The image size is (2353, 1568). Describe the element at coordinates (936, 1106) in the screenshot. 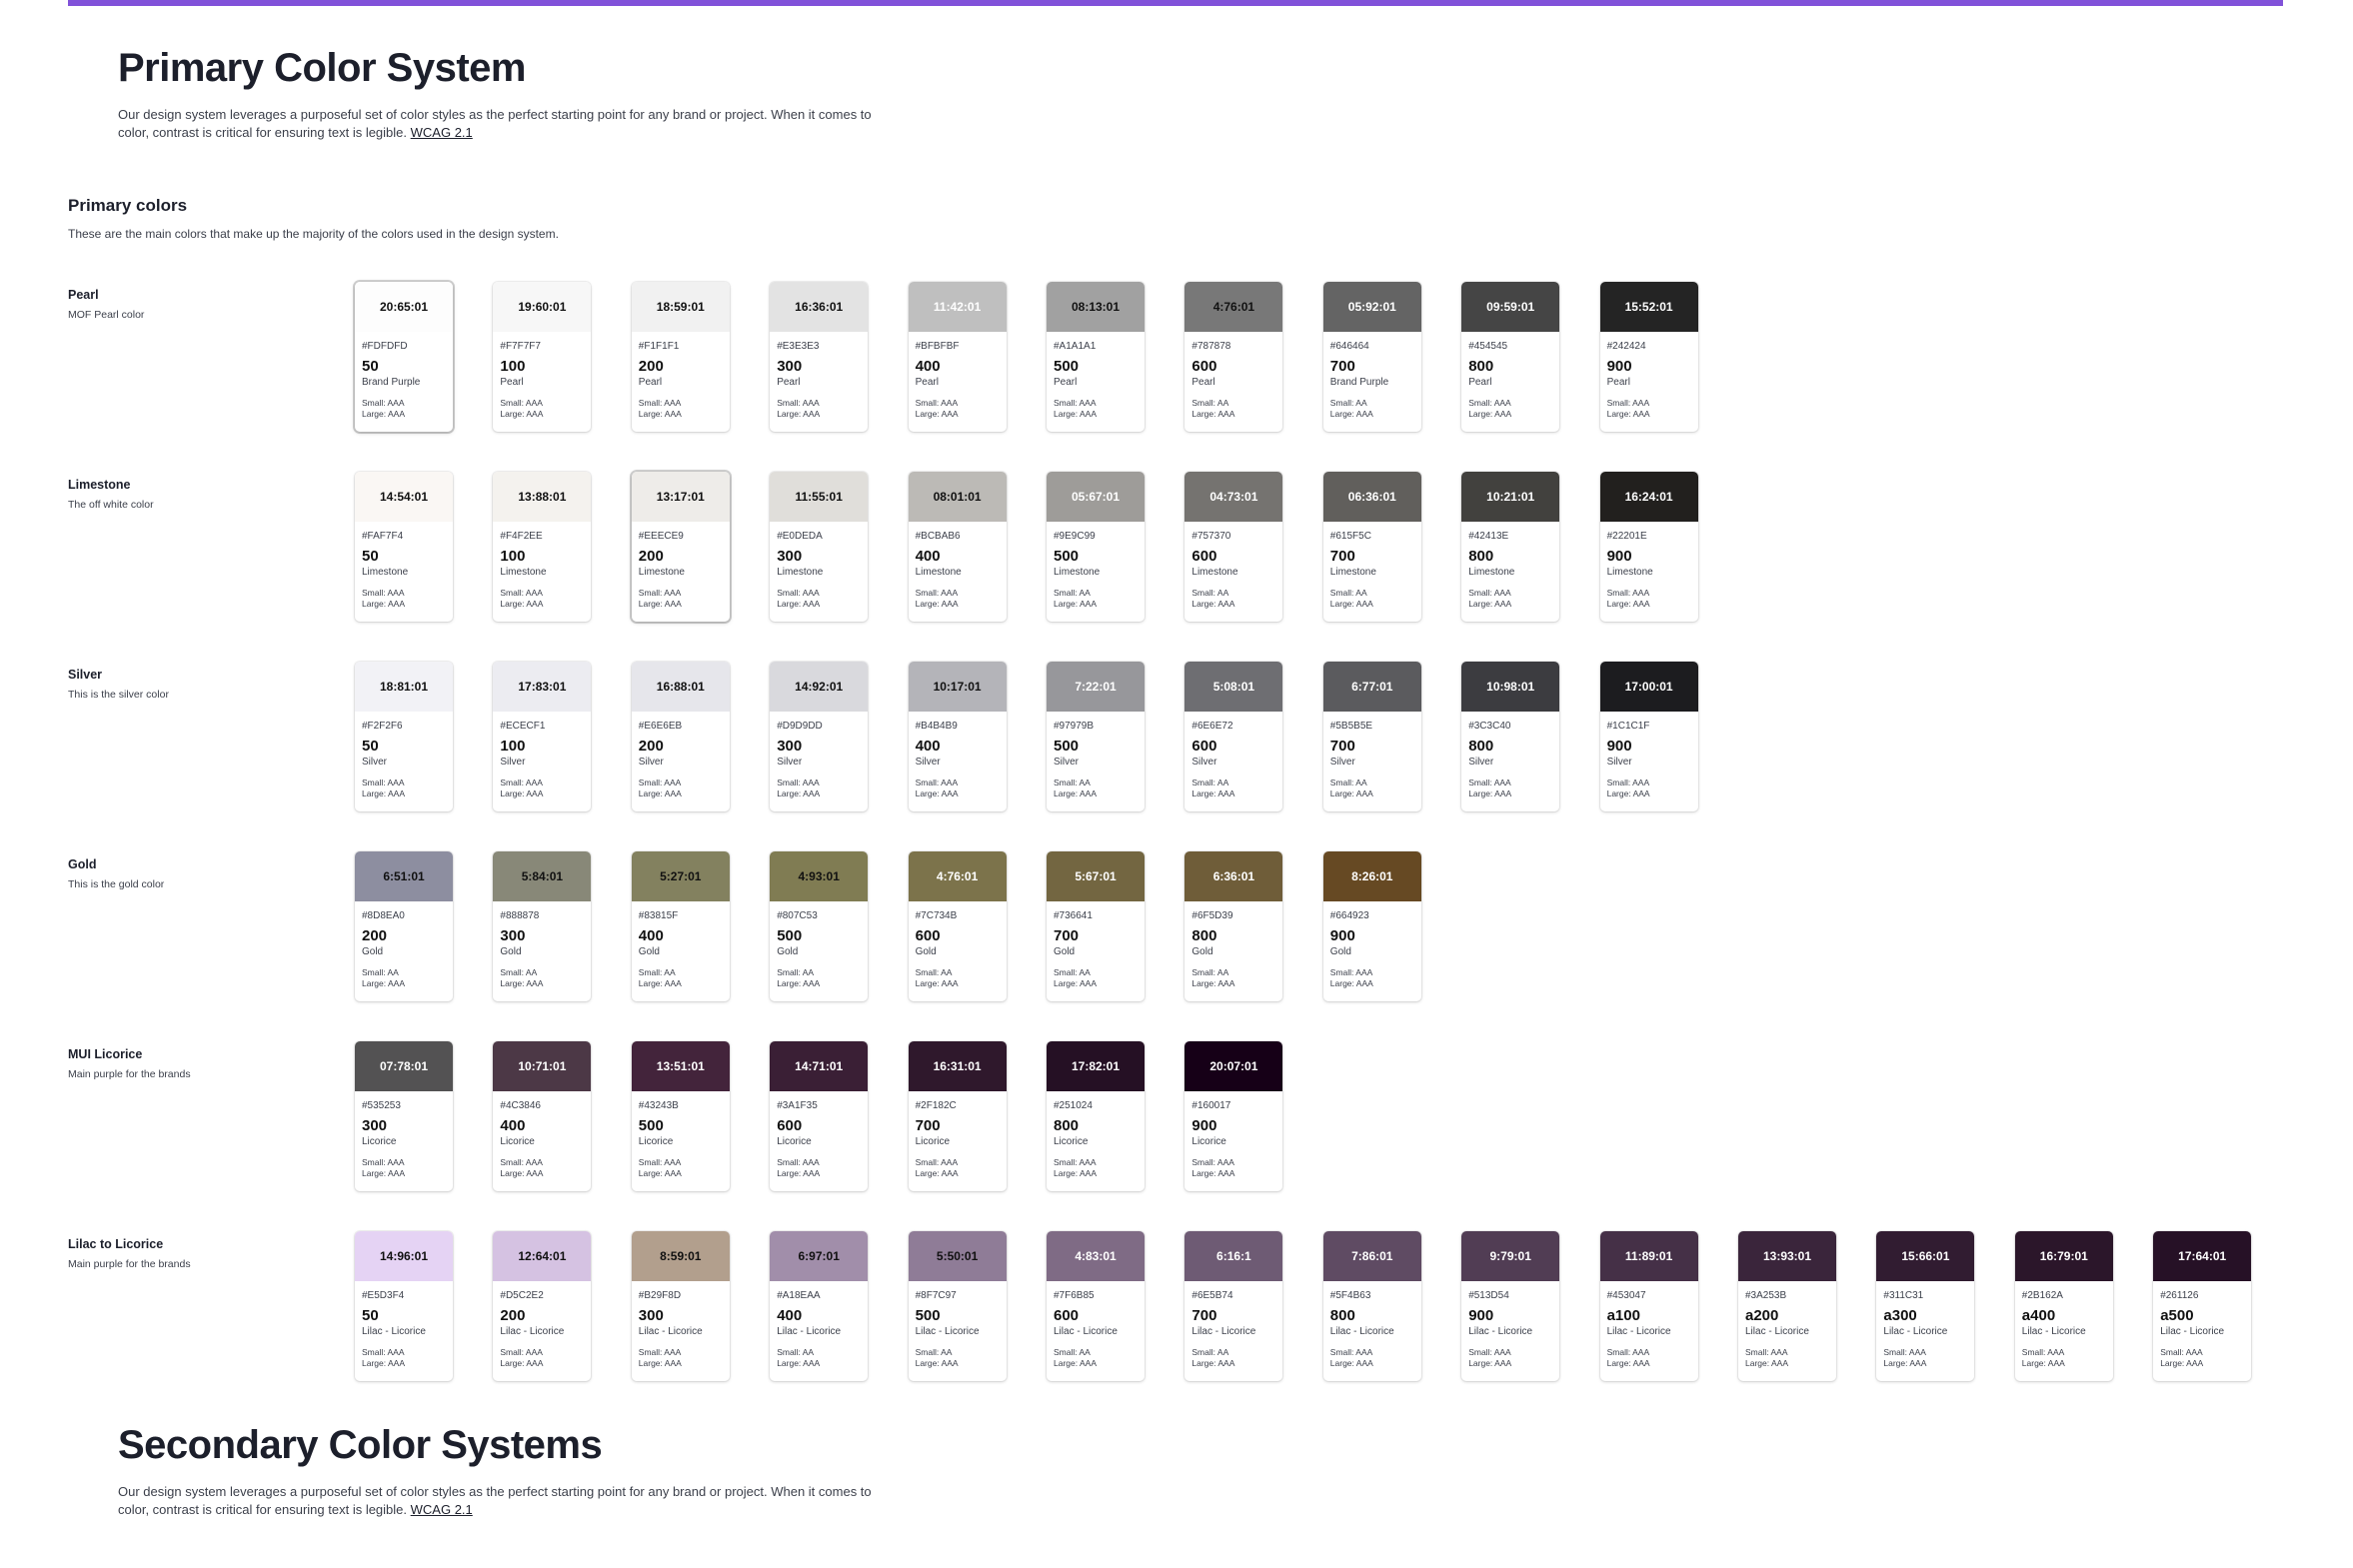

I see `hex-code: #2F182C` at that location.